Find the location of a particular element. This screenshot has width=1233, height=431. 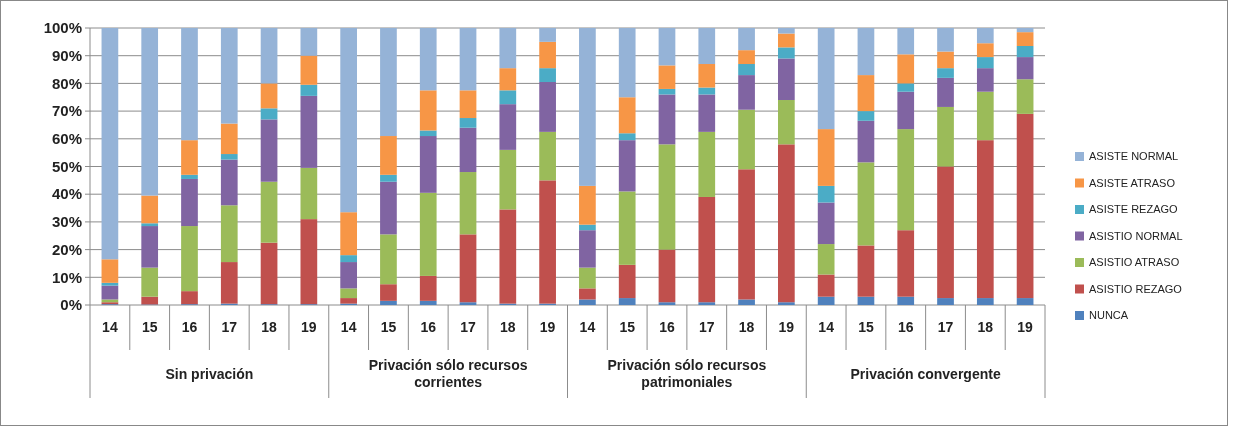

legend-label: ASISTIO NORMAL is located at coordinates (1136, 235).